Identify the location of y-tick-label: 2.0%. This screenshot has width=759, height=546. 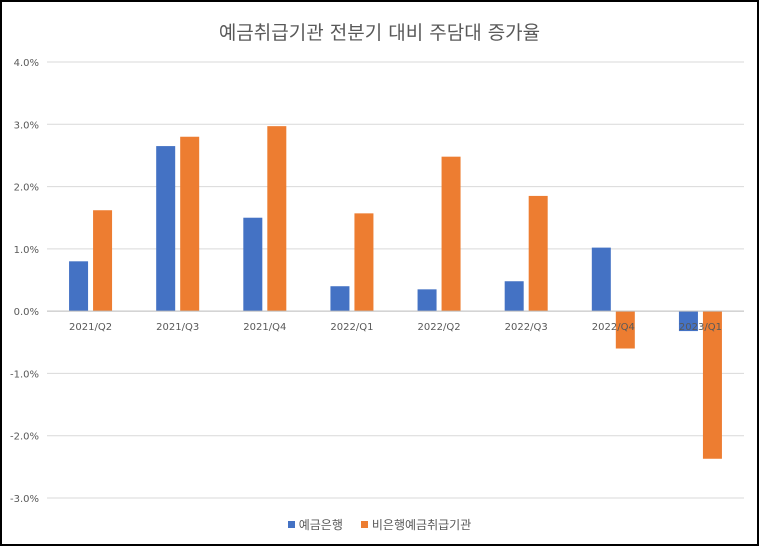
(26, 188).